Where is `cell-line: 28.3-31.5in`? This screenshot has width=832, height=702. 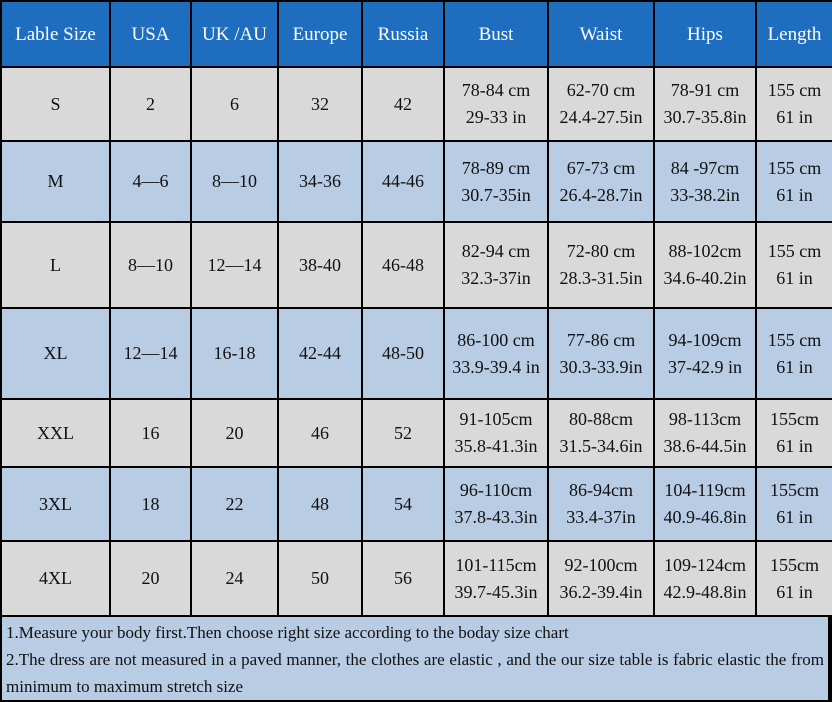 cell-line: 28.3-31.5in is located at coordinates (601, 278).